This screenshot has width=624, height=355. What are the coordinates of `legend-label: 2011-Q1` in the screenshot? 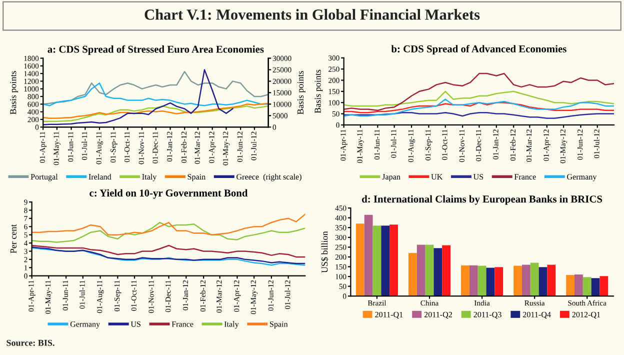 It's located at (389, 315).